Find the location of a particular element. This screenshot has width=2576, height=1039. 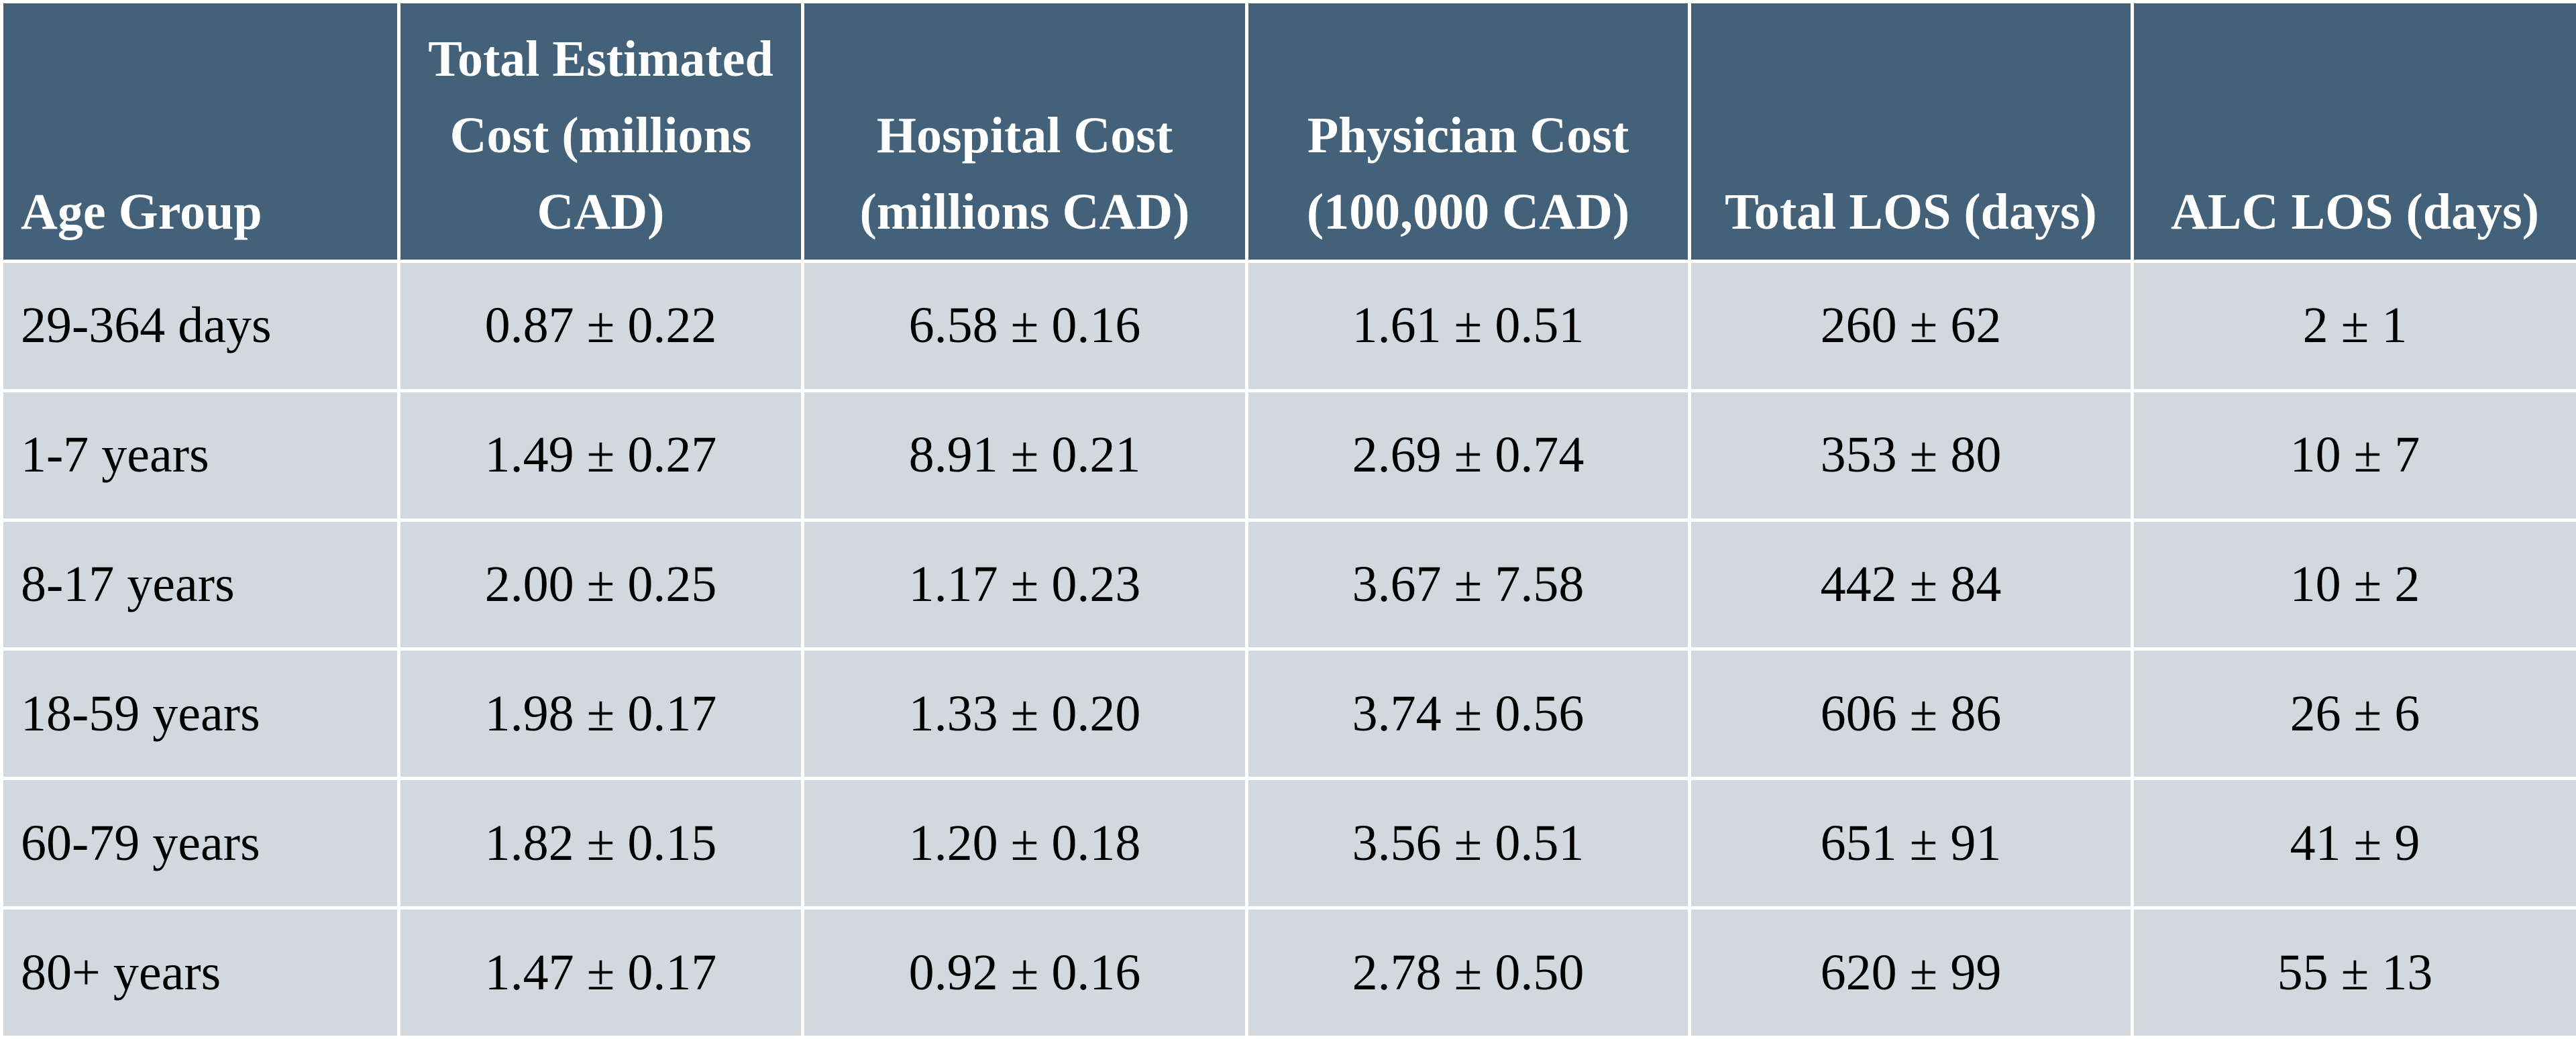

cell-total-estimated-cost: 1.49 ± 0.27 is located at coordinates (600, 455).